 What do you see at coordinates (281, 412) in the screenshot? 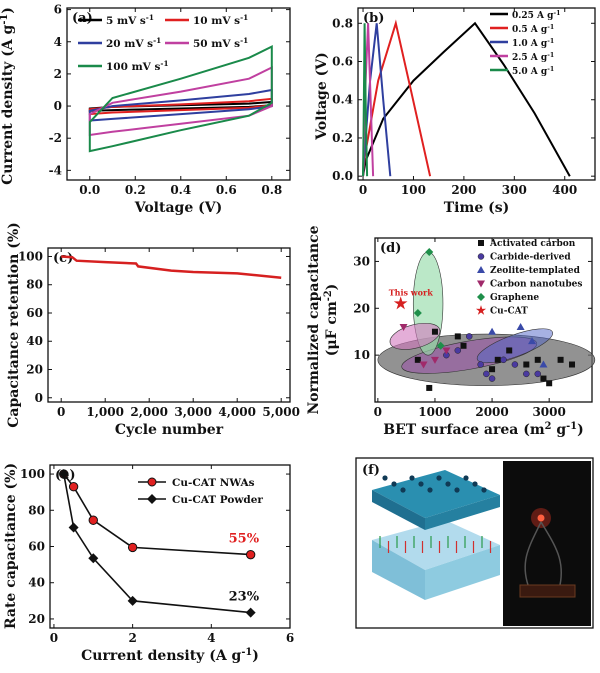
I see `x-tick-label: 5,000` at bounding box center [281, 412].